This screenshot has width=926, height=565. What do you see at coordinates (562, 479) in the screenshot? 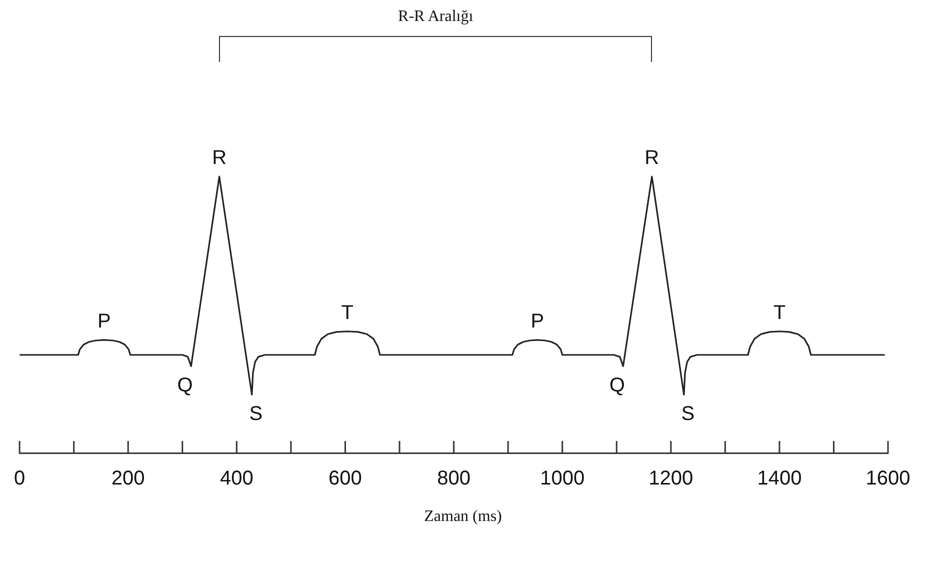
I see `x-tick-label: 1000` at bounding box center [562, 479].